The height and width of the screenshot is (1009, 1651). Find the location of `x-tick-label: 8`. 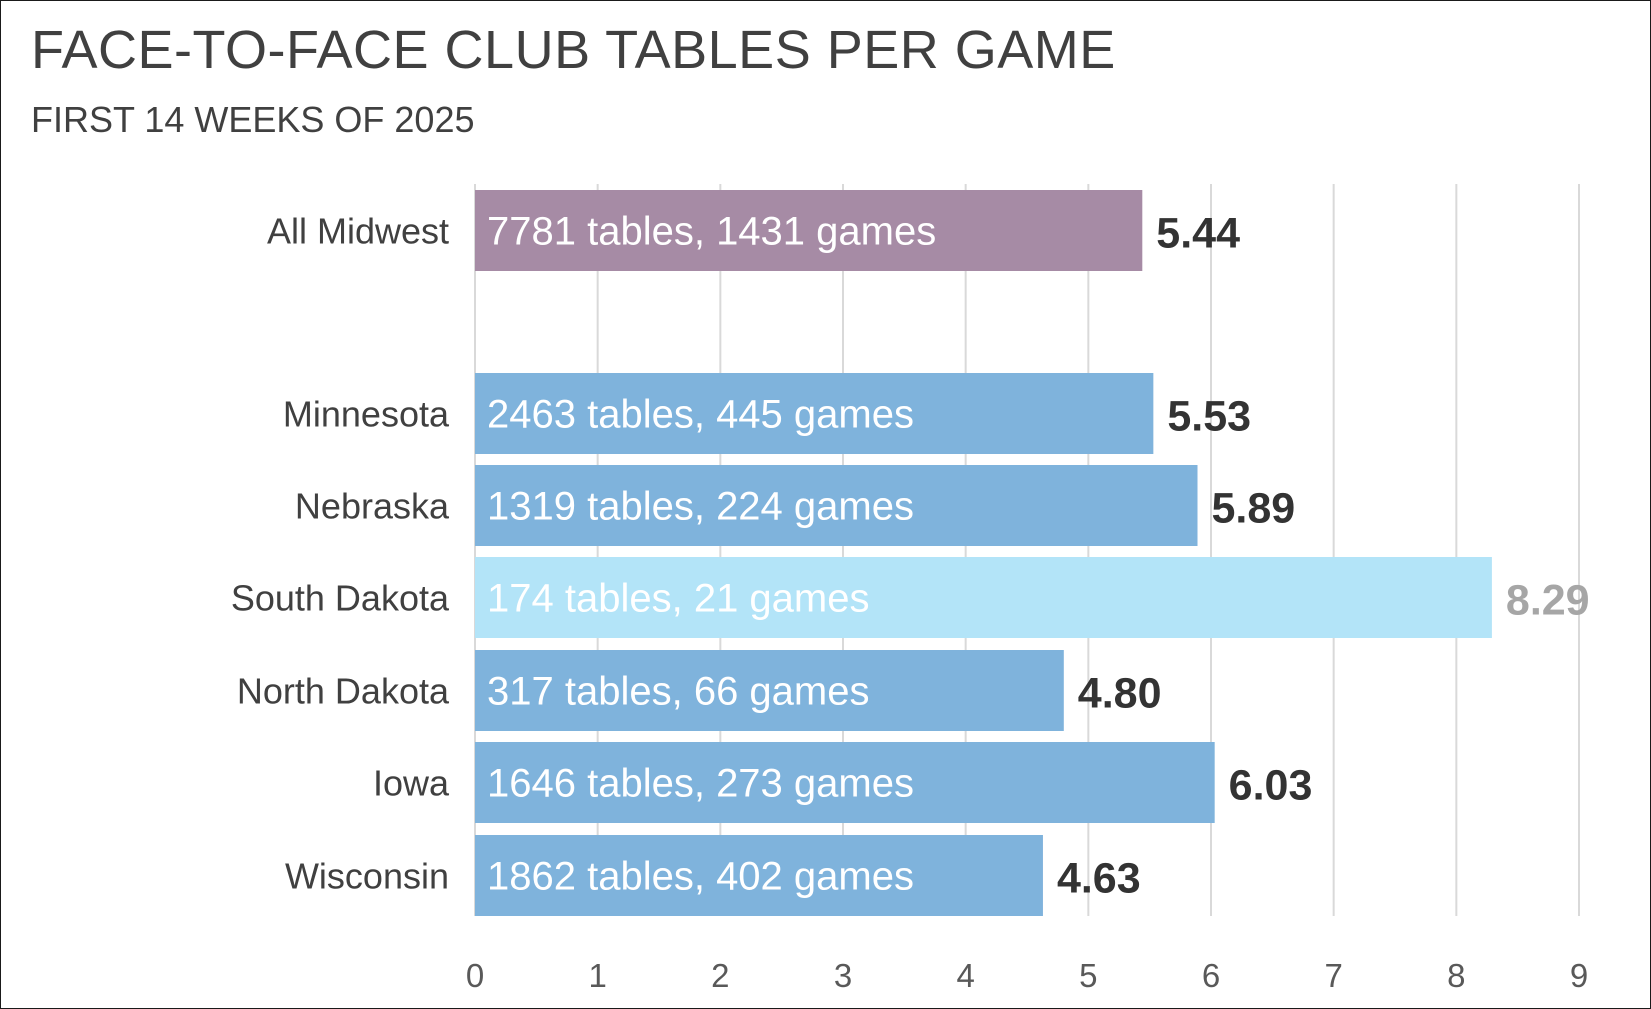

x-tick-label: 8 is located at coordinates (1456, 975).